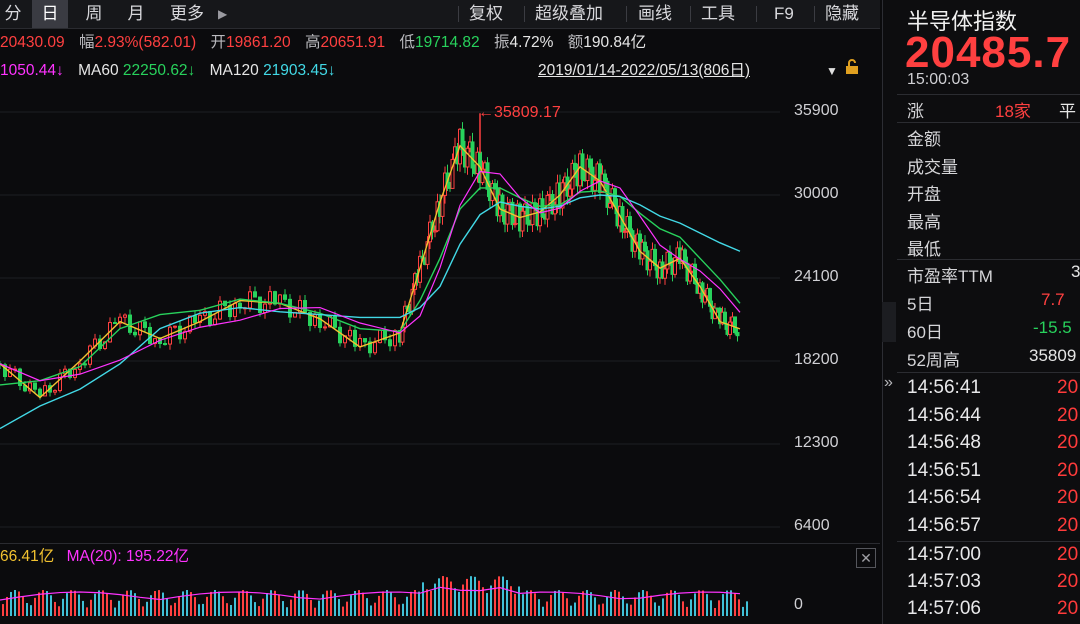  Describe the element at coordinates (816, 442) in the screenshot. I see `y-tick-label: 12300` at that location.